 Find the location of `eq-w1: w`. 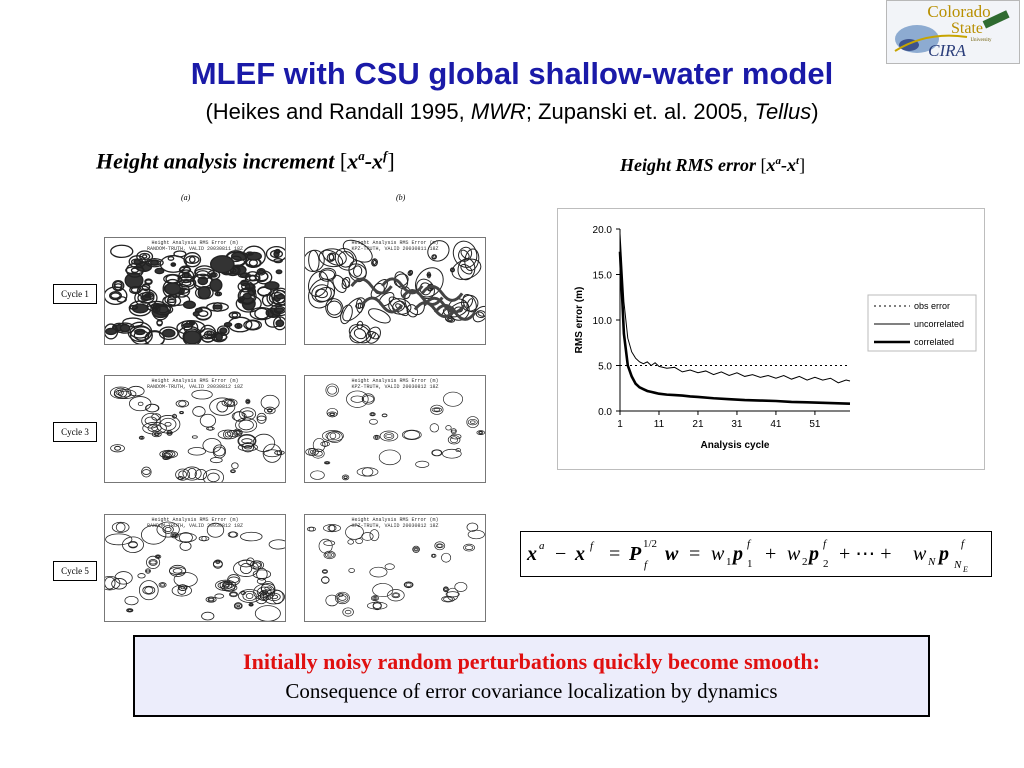

eq-w1: w is located at coordinates (718, 554).